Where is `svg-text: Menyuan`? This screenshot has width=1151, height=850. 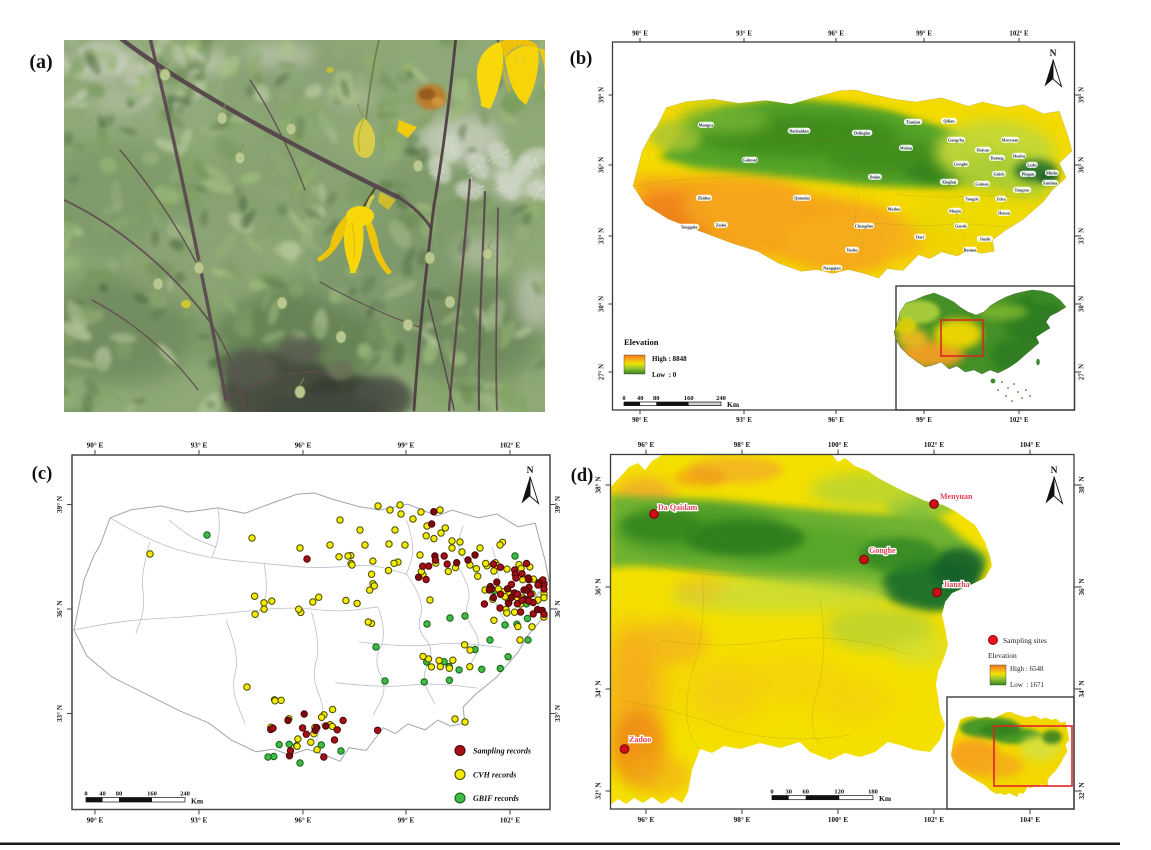 svg-text: Menyuan is located at coordinates (956, 496).